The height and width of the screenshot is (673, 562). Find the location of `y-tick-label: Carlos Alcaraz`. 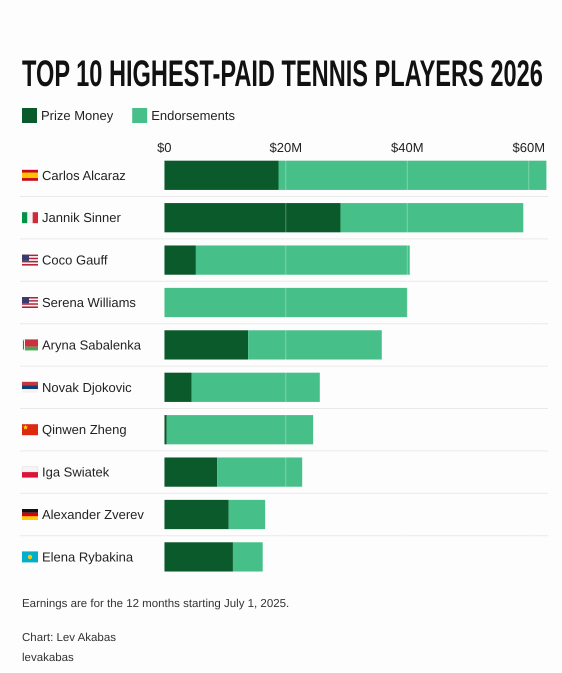

y-tick-label: Carlos Alcaraz is located at coordinates (84, 175).